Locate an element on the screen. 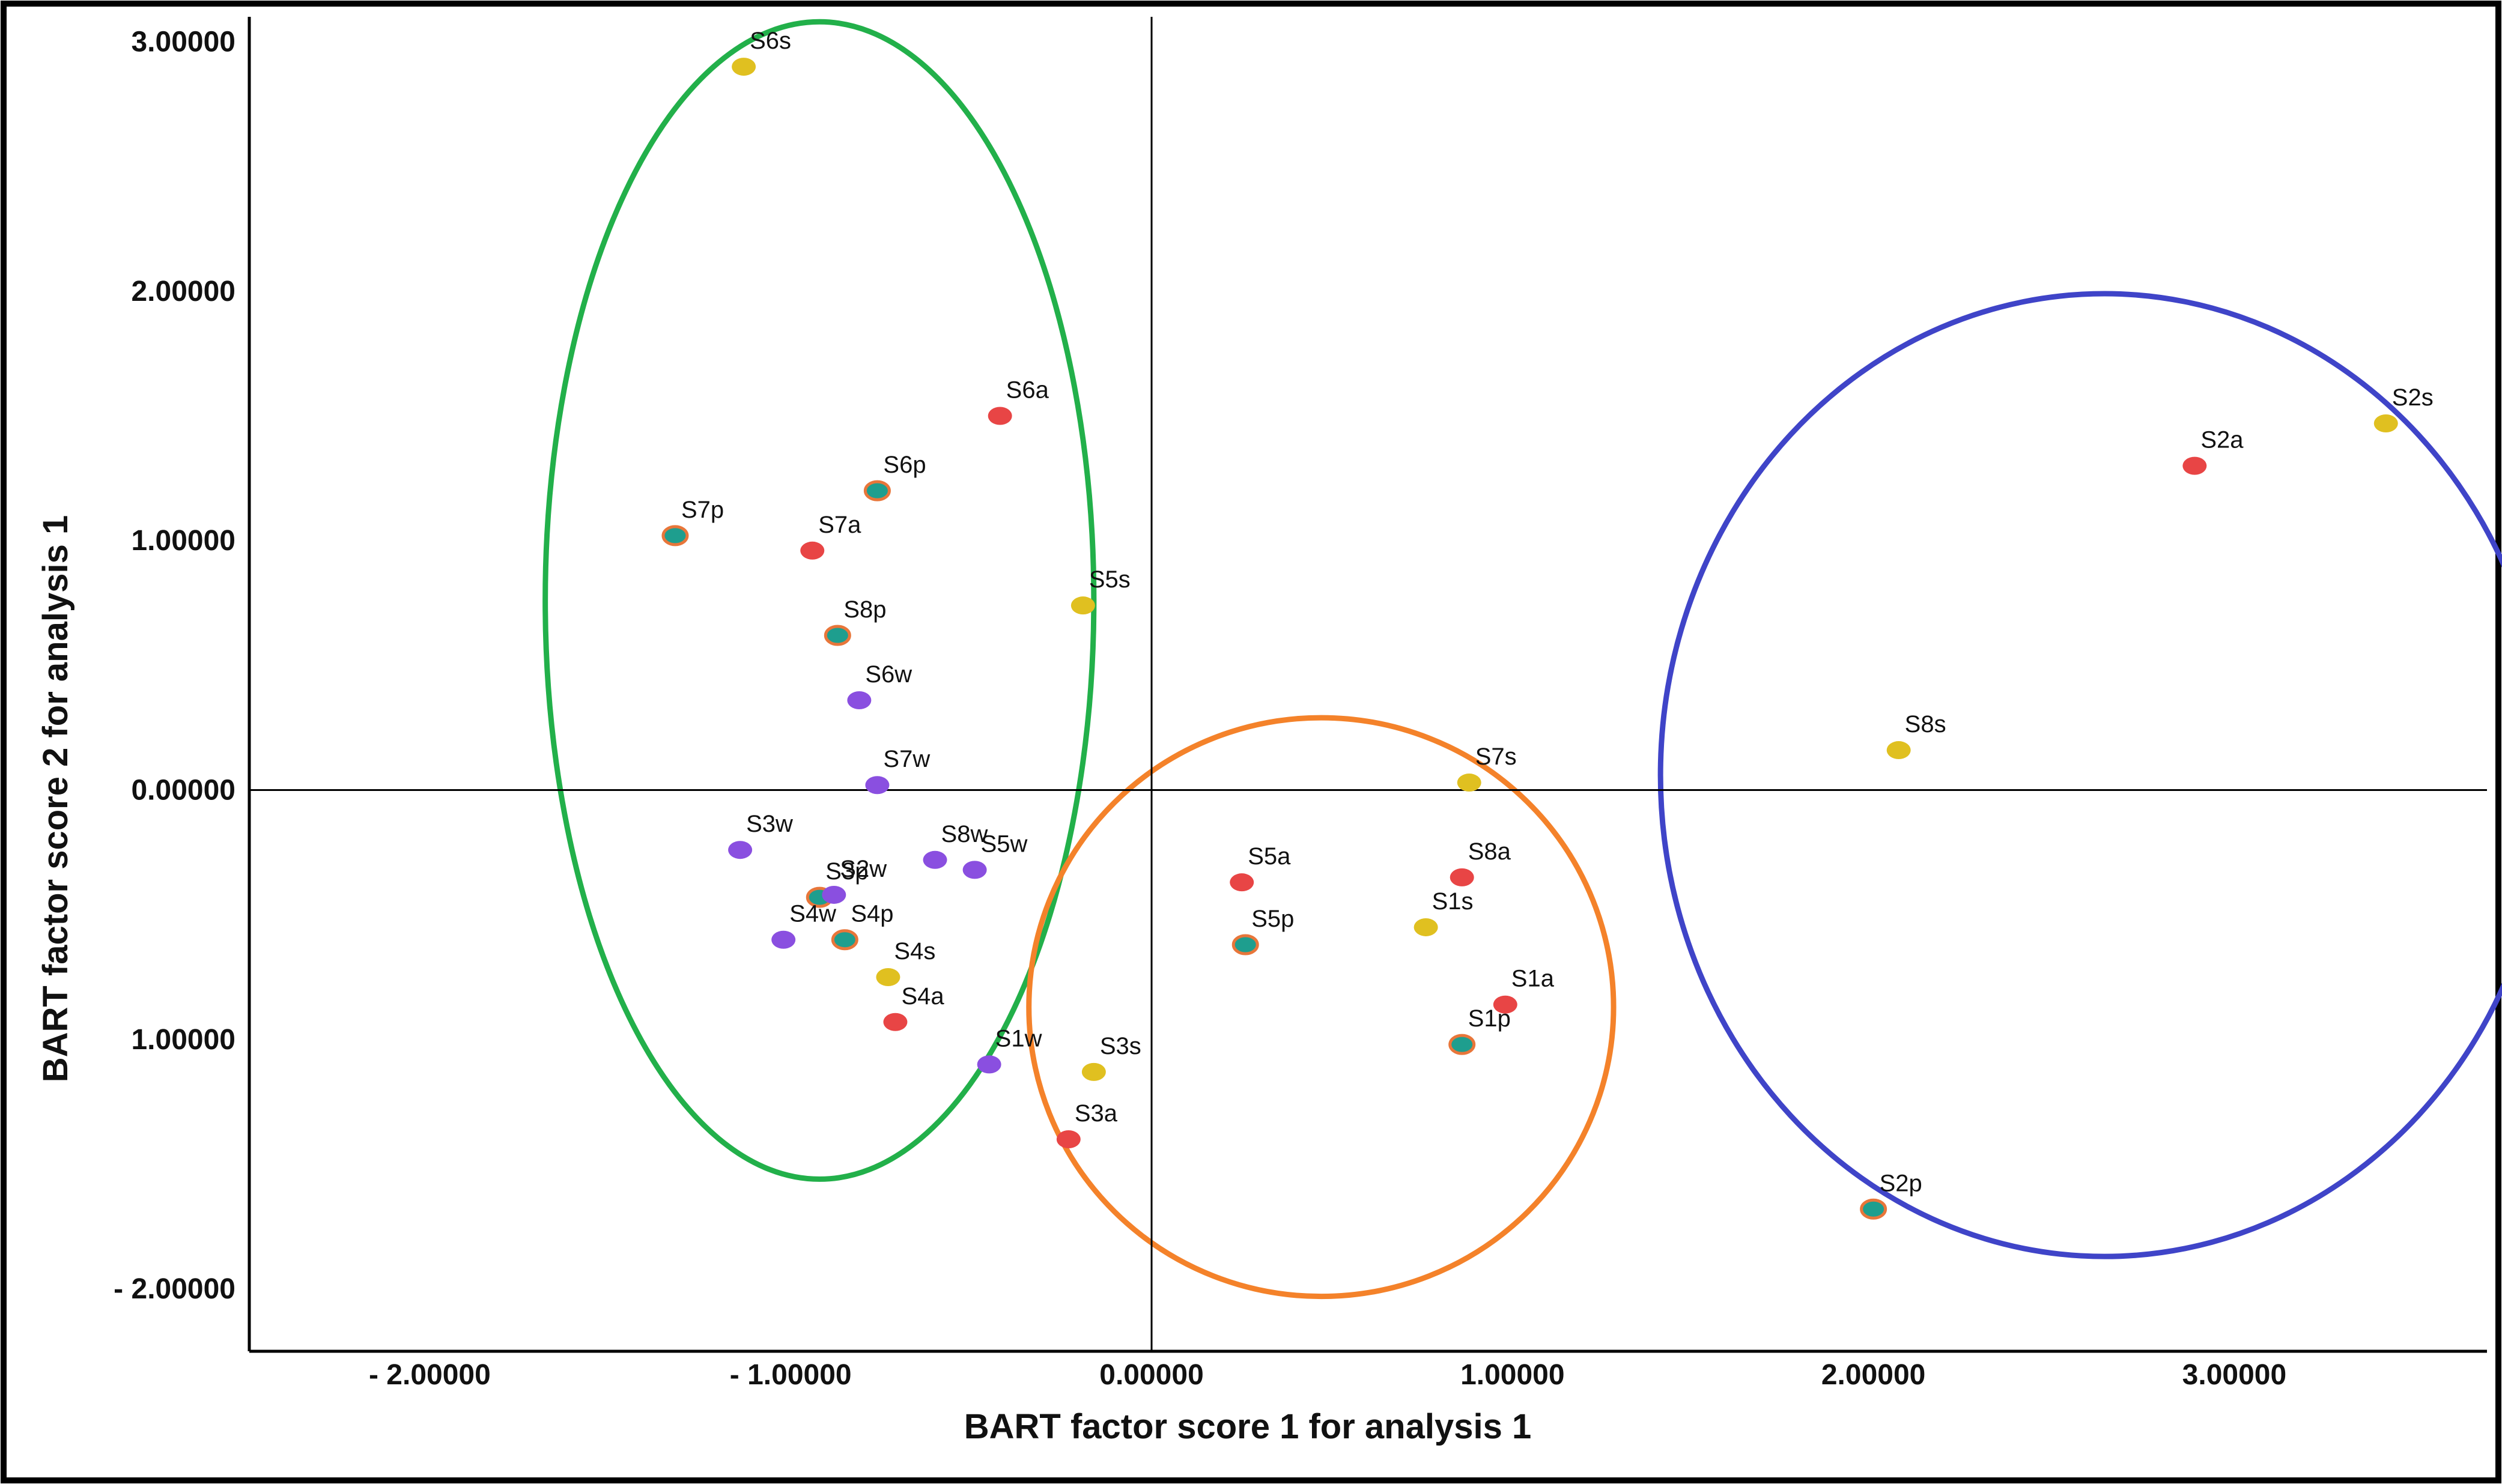 The height and width of the screenshot is (1484, 2502). point-label: S2w is located at coordinates (864, 869).